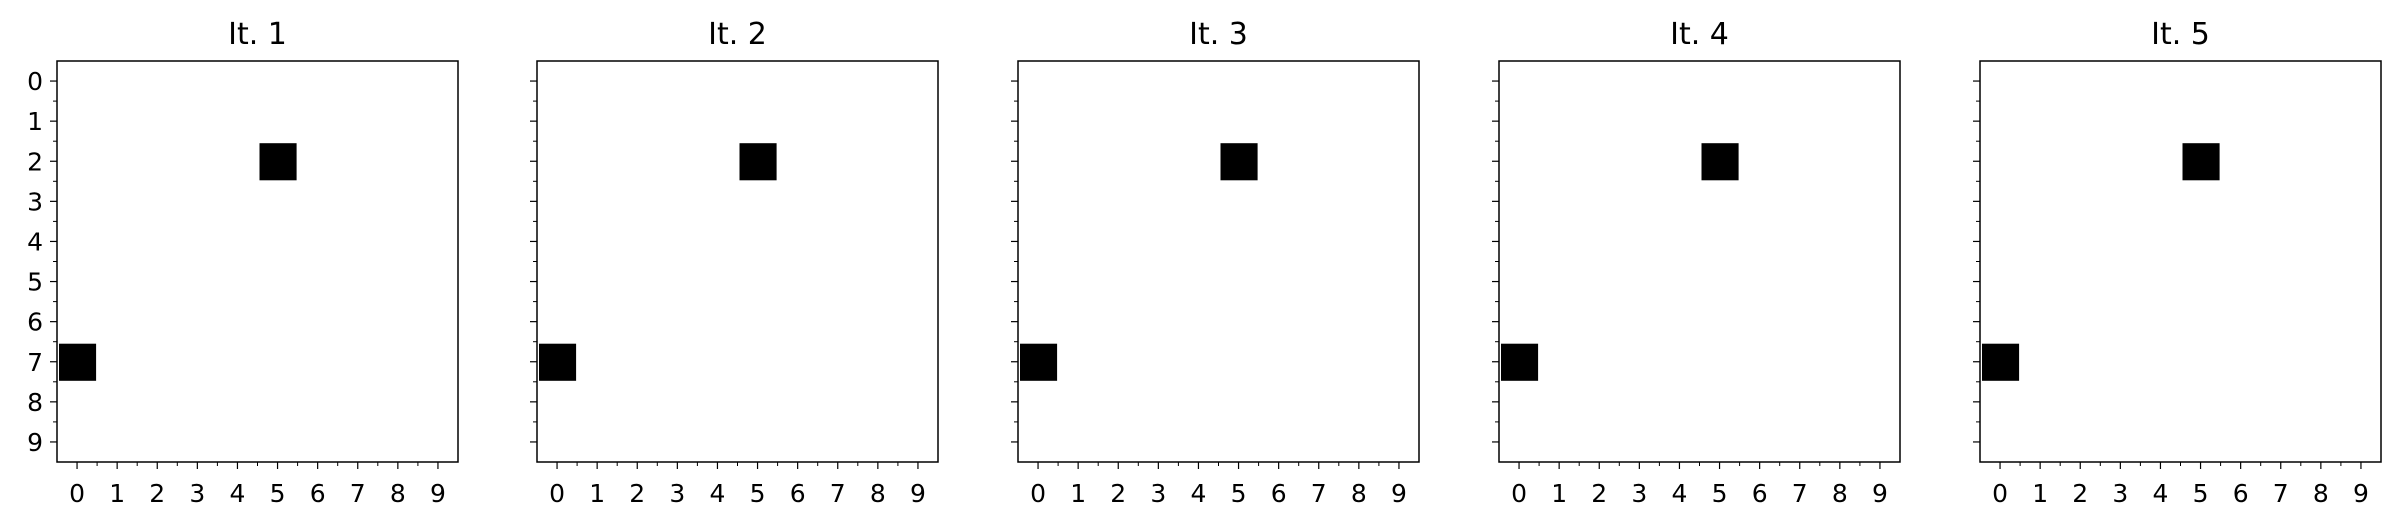 The height and width of the screenshot is (530, 2402). I want to click on y-tick-label: 1, so click(35, 121).